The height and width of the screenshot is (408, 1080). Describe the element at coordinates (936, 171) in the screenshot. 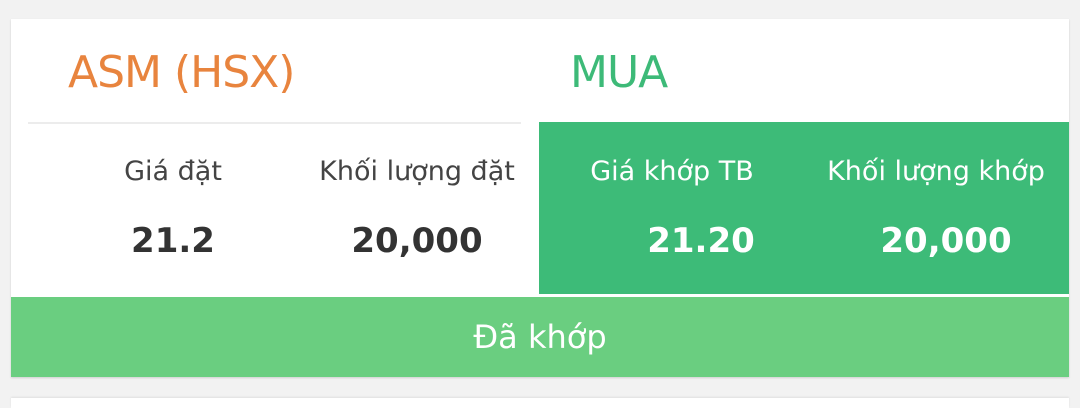

I see `matched-volume-label: Khối lượng khớp` at that location.